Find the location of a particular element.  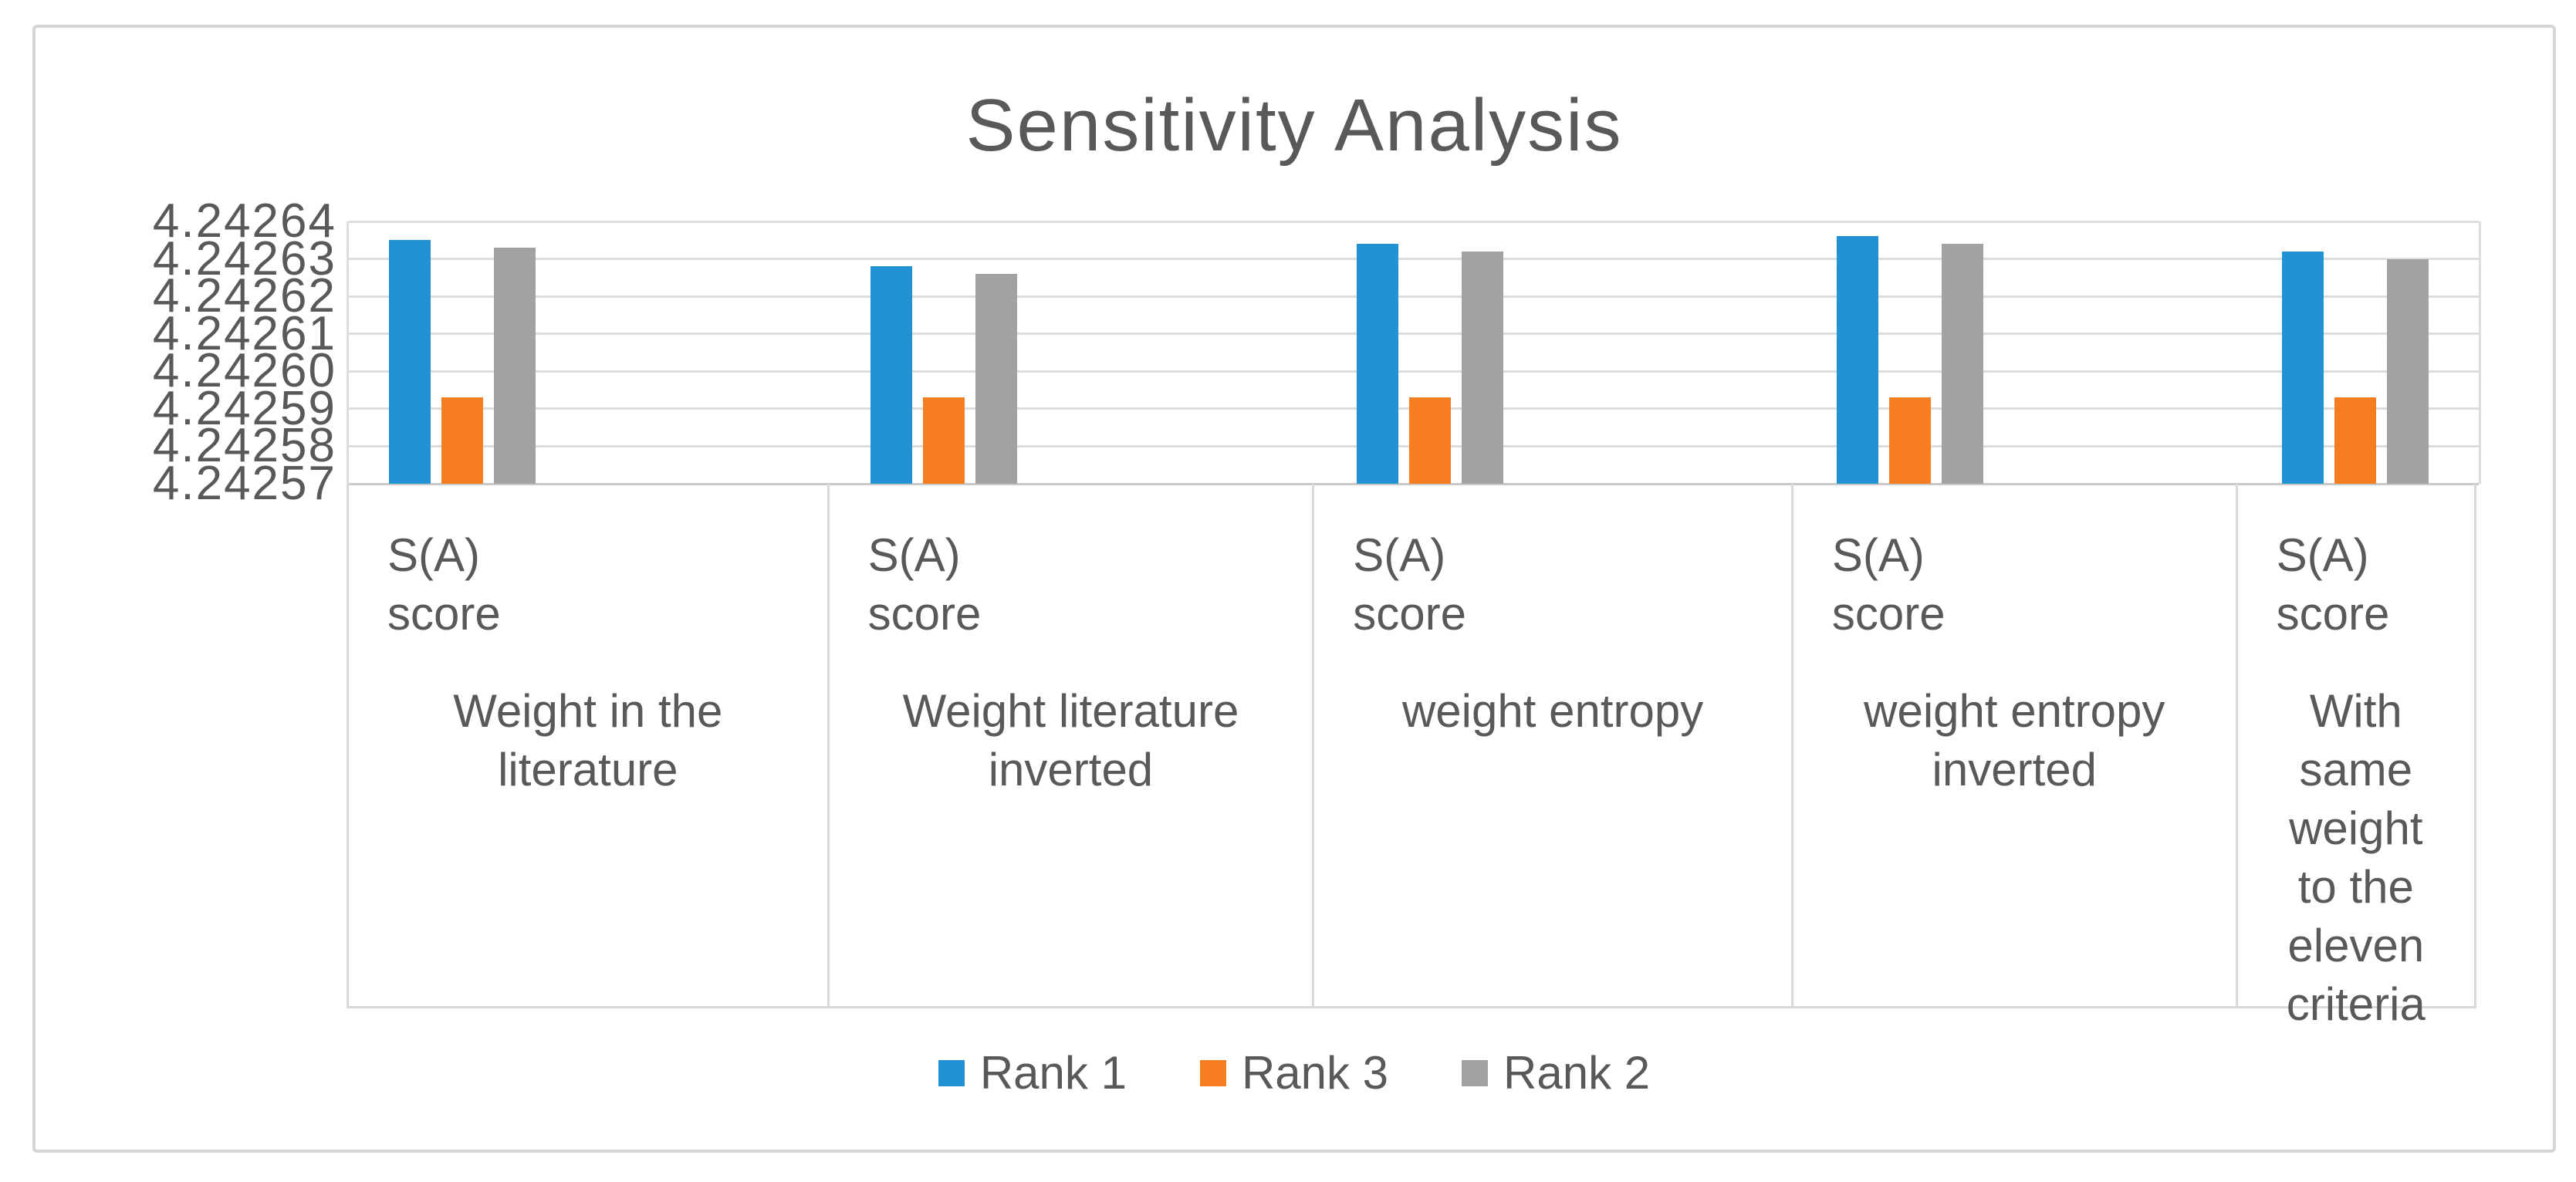

bar-rank-3-cat5 is located at coordinates (2355, 440).